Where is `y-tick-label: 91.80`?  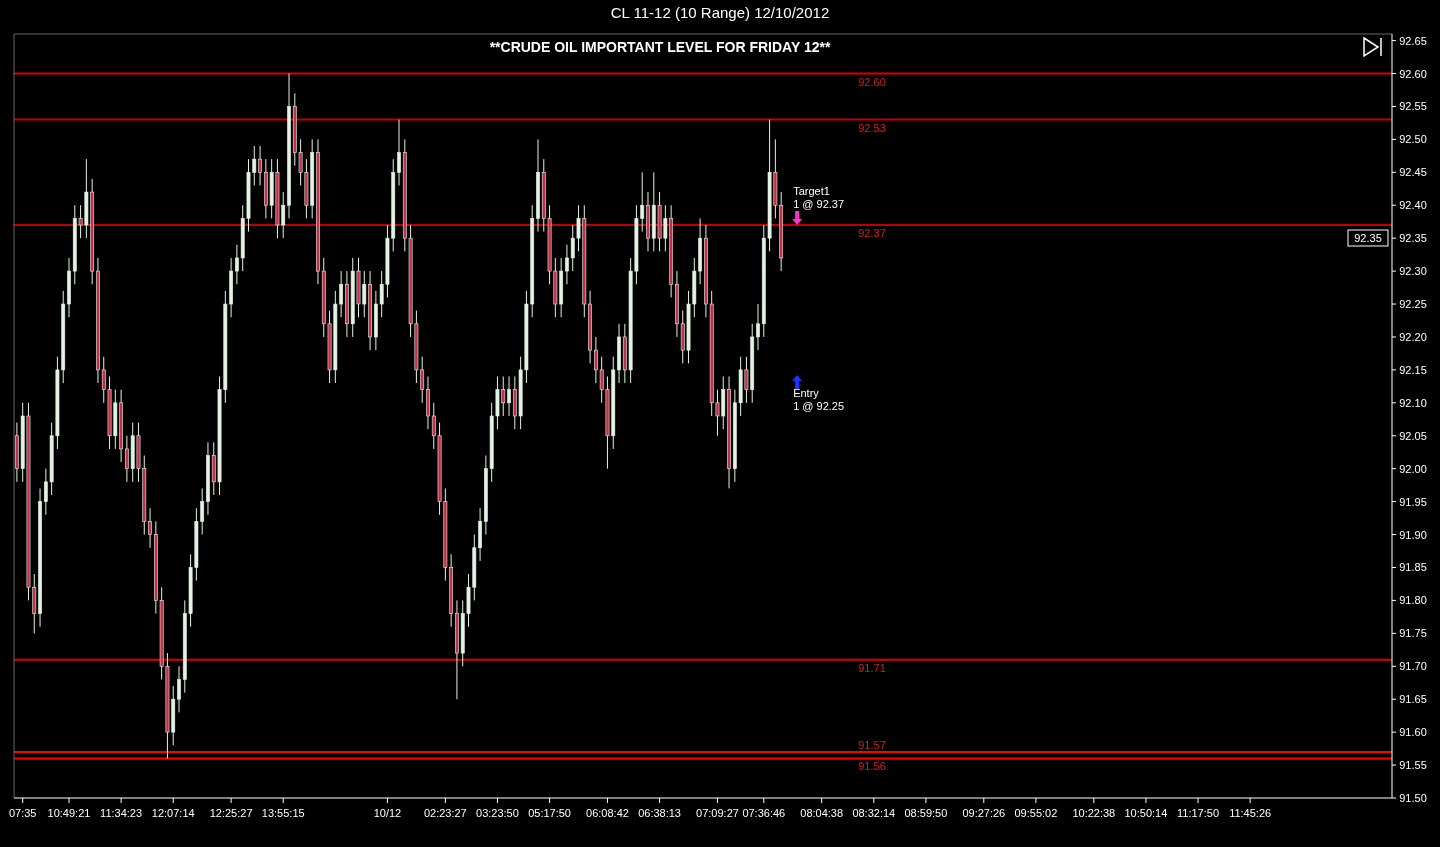
y-tick-label: 91.80 is located at coordinates (1413, 600).